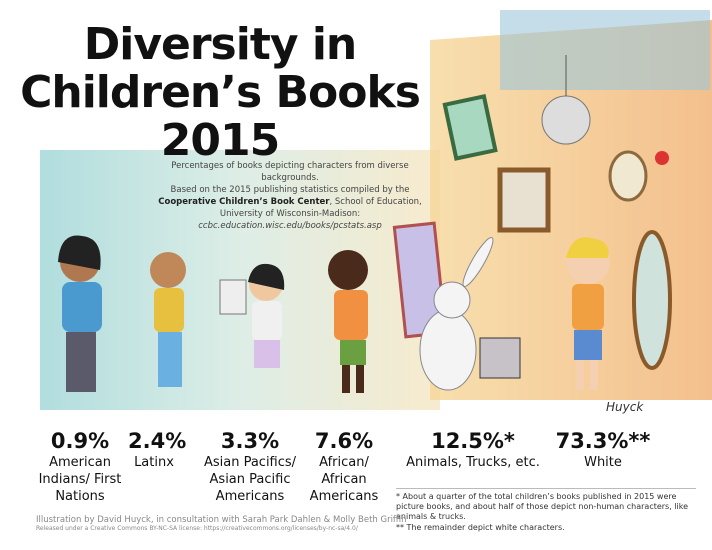  What do you see at coordinates (250, 441) in the screenshot?
I see `stat-value: 3.3%` at bounding box center [250, 441].